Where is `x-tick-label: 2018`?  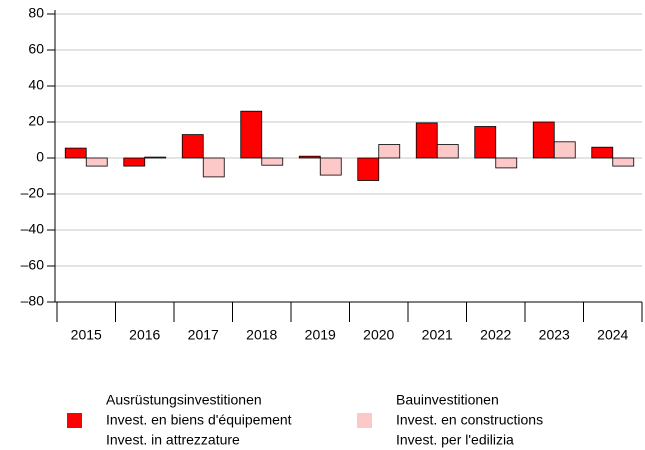
x-tick-label: 2018 is located at coordinates (261, 335).